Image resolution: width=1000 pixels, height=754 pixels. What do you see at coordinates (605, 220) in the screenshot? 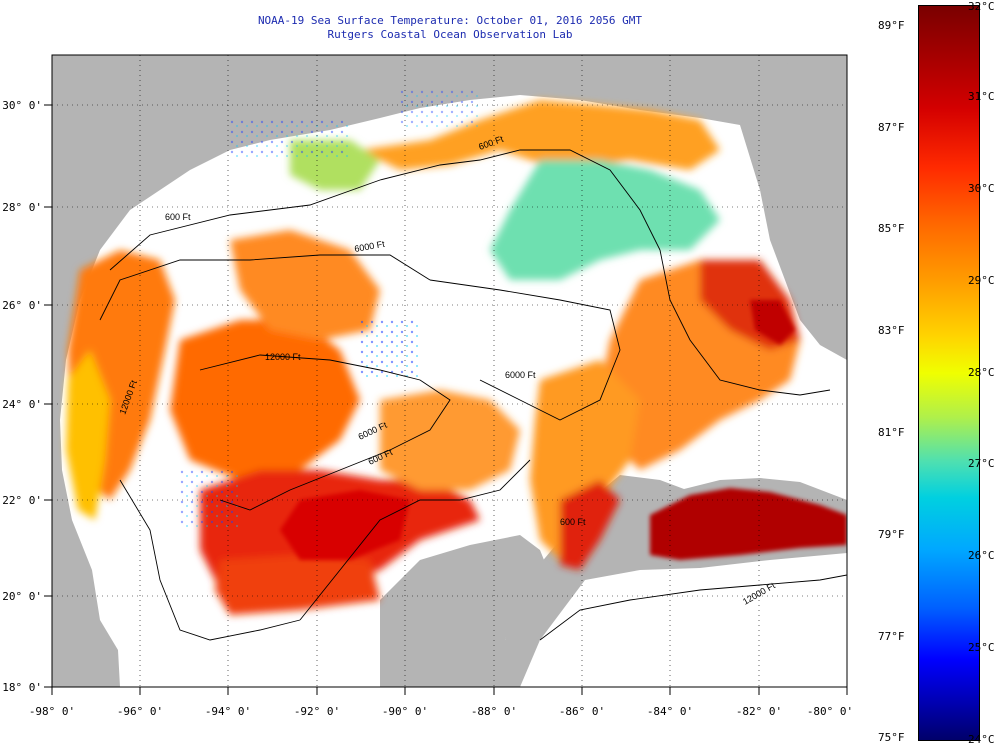
I see `sst-northeast-cyan` at bounding box center [605, 220].